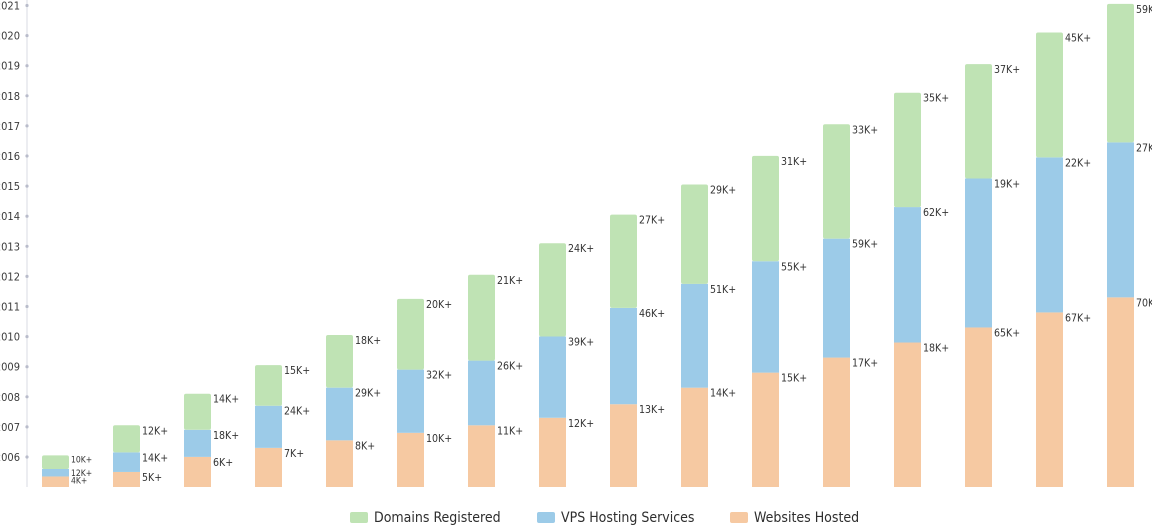  What do you see at coordinates (794, 162) in the screenshot?
I see `bar-value-label: 31K+` at bounding box center [794, 162].